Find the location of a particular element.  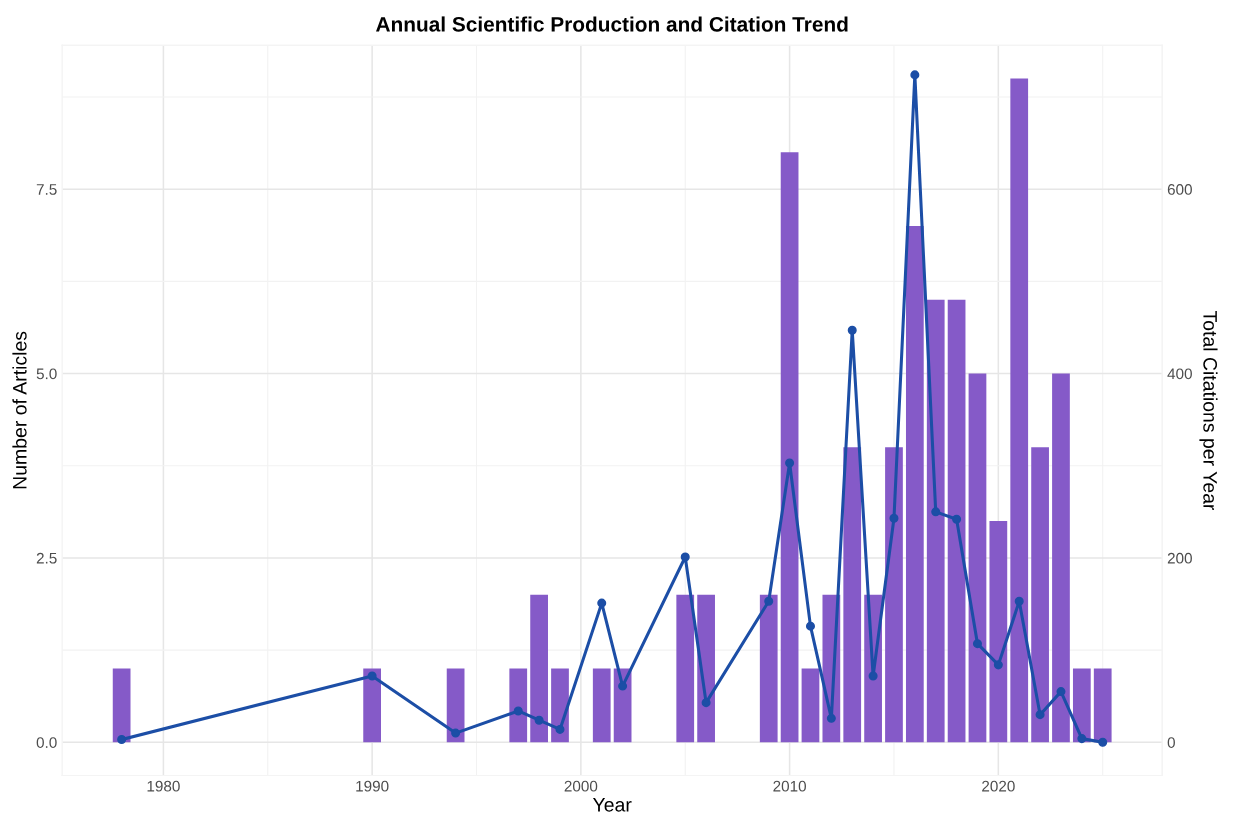

y-tick-label: 0.0 is located at coordinates (46, 742).